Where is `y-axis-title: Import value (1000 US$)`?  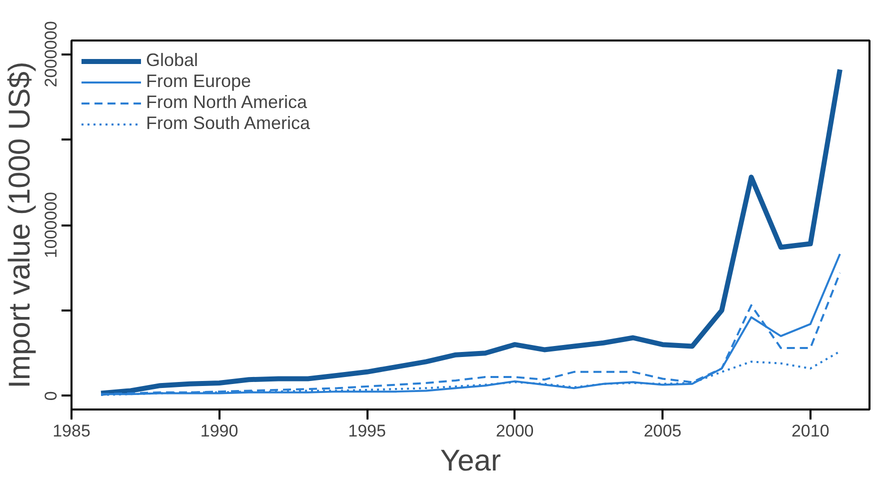 y-axis-title: Import value (1000 US$) is located at coordinates (20, 225).